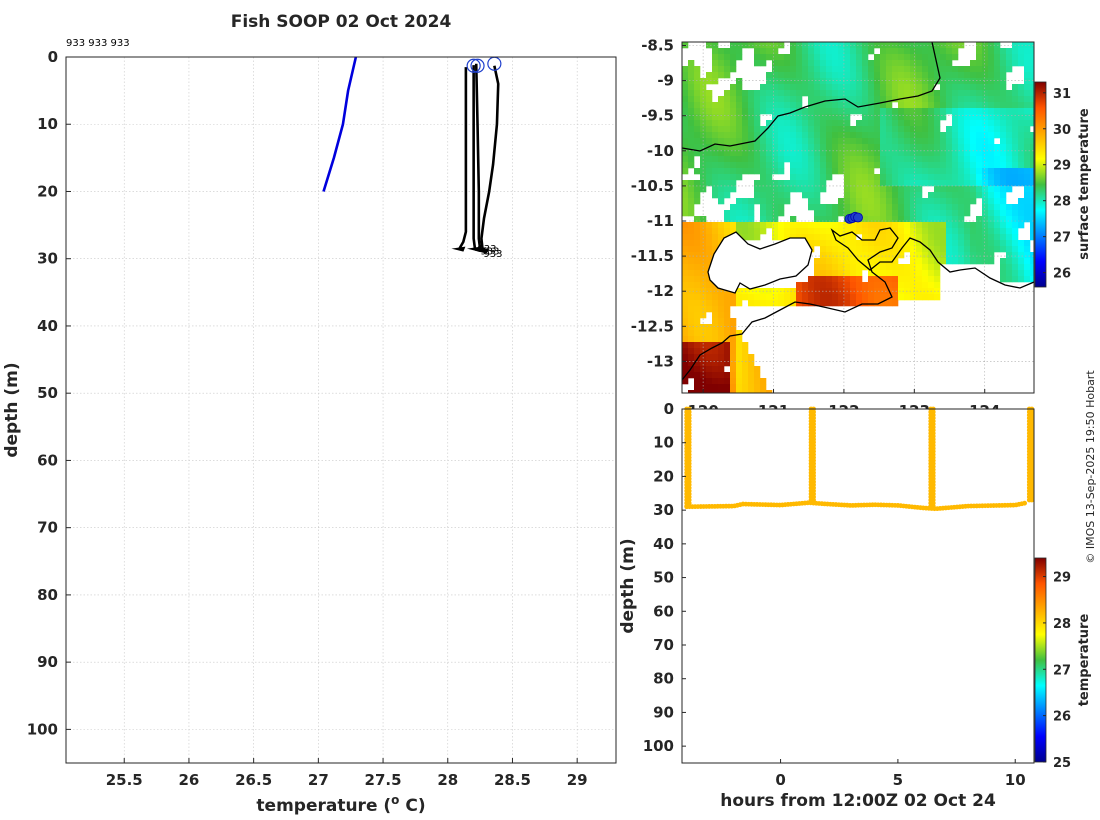 The image size is (1100, 820). Describe the element at coordinates (858, 586) in the screenshot. I see `section-axes-box` at that location.